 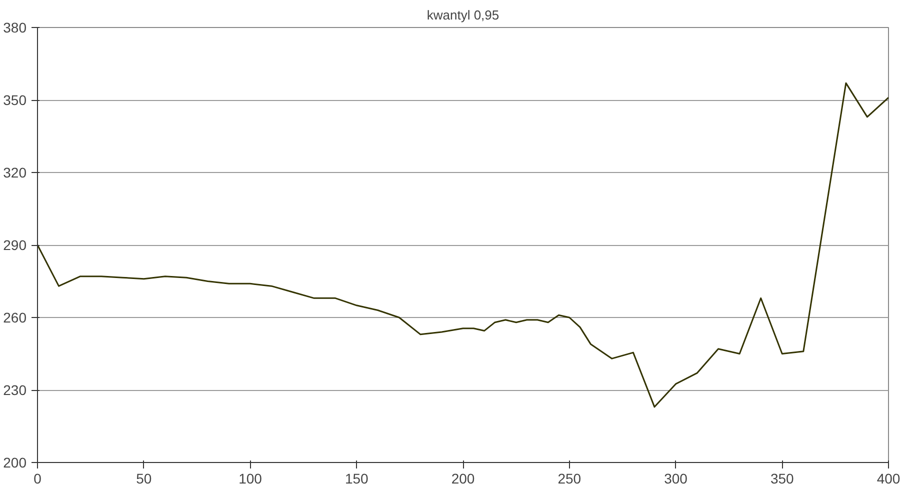 I want to click on x-tick-label: 50, so click(x=144, y=478).